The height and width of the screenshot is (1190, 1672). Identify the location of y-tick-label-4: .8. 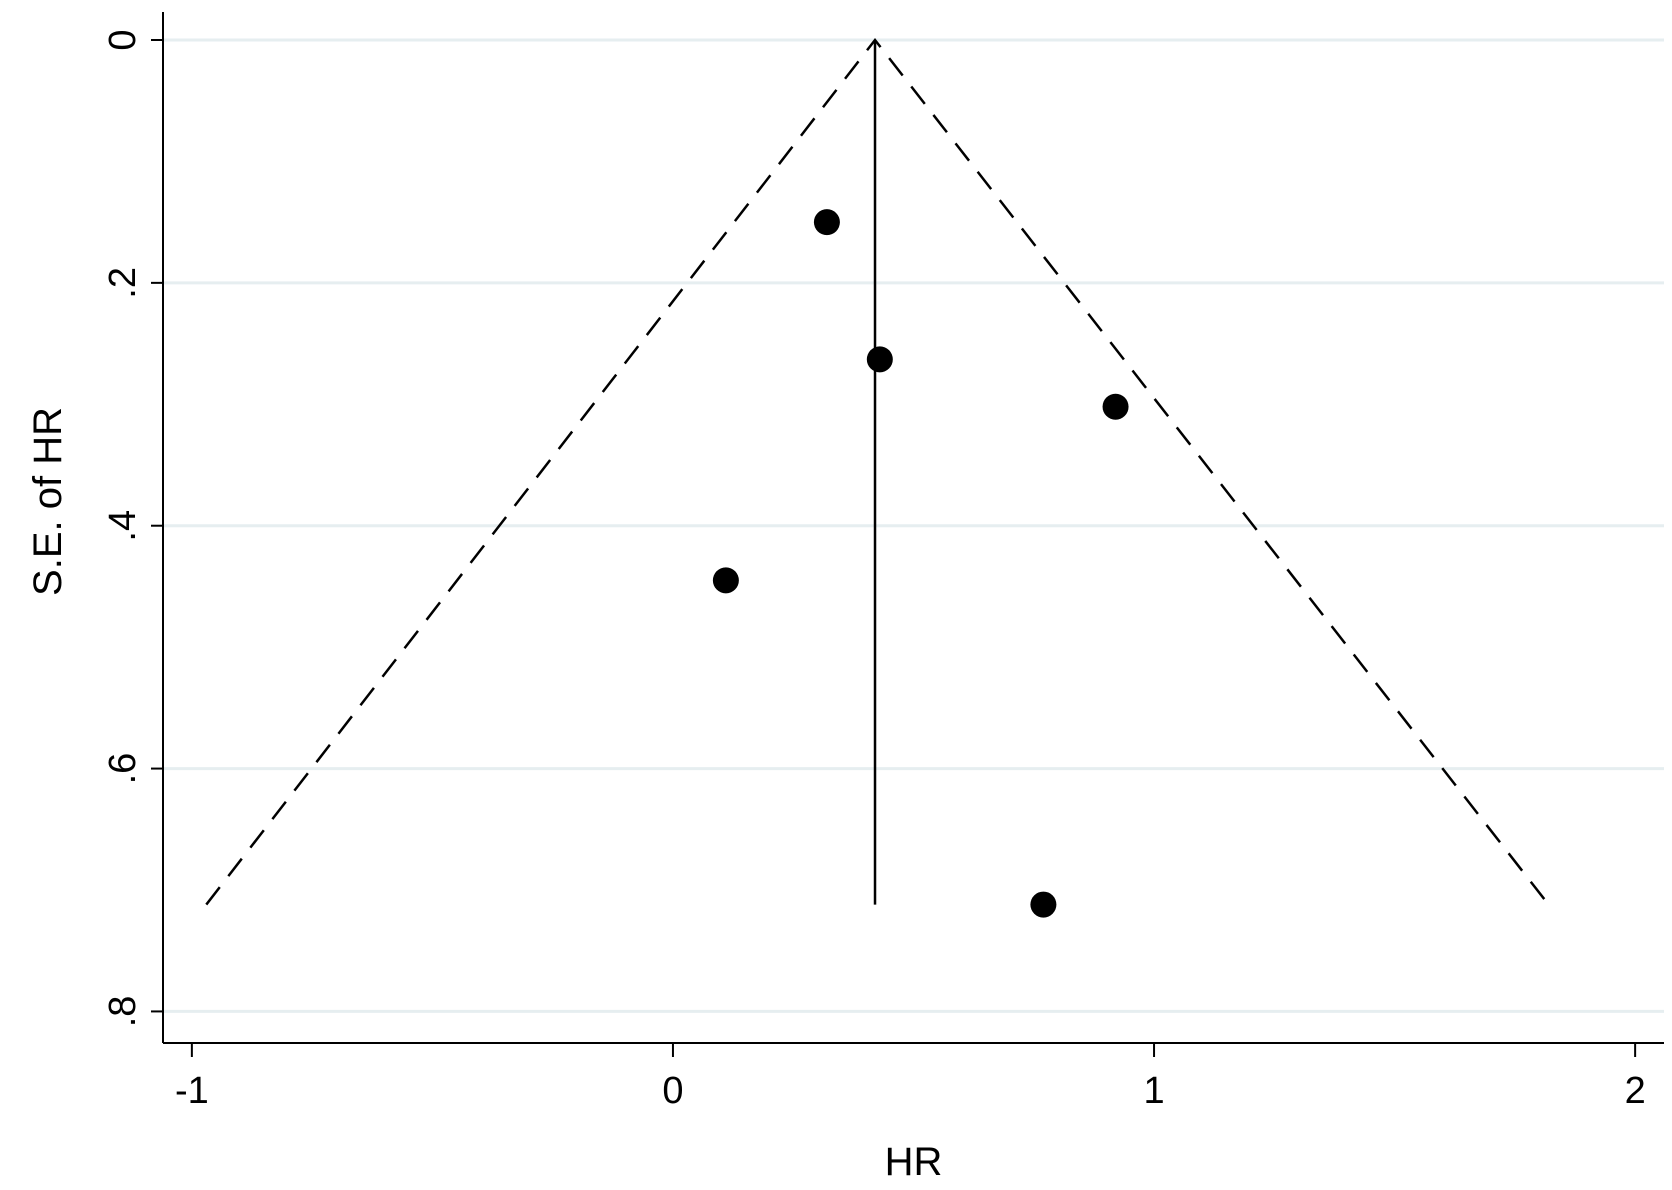
(123, 1012).